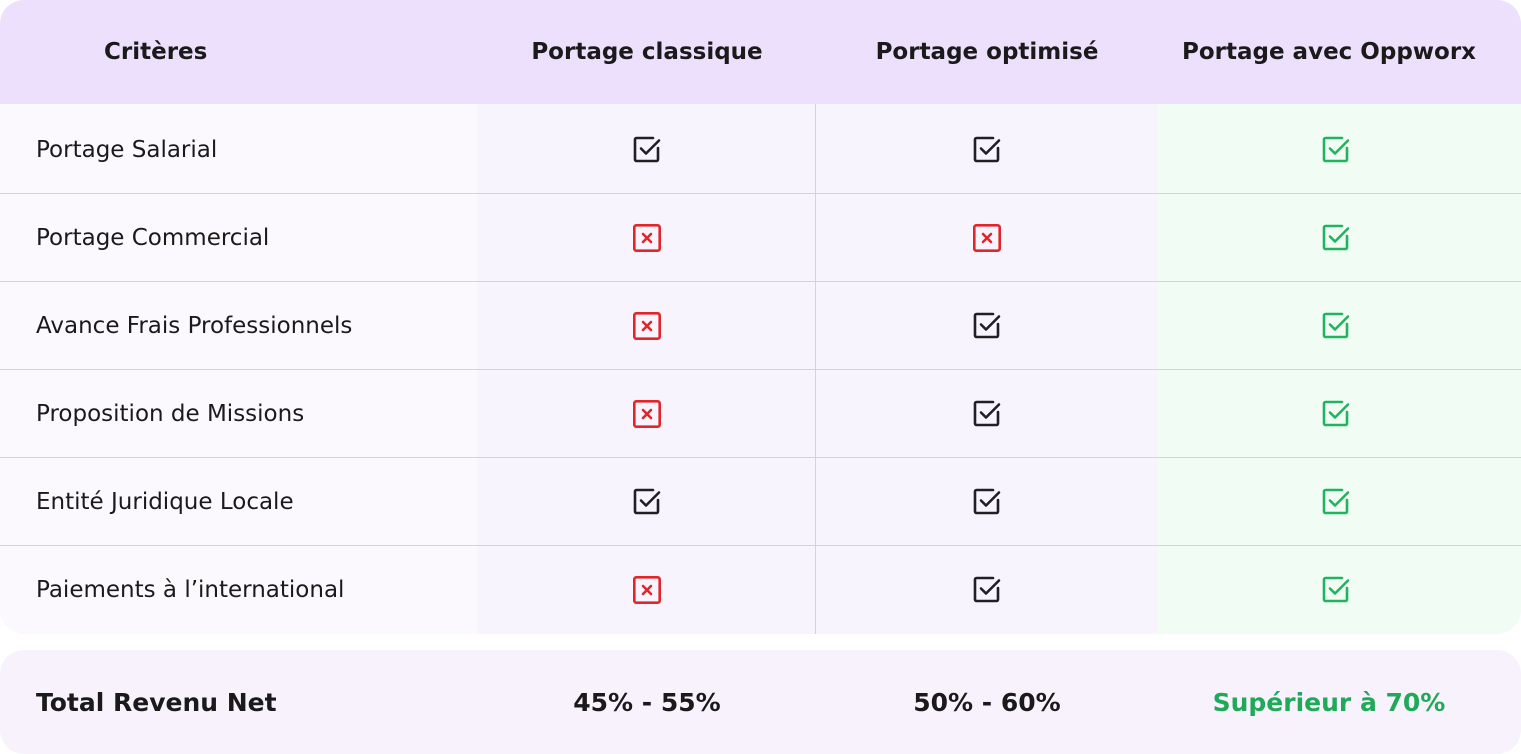  What do you see at coordinates (987, 702) in the screenshot?
I see `total-revenue-optimise: 50% - 60%` at bounding box center [987, 702].